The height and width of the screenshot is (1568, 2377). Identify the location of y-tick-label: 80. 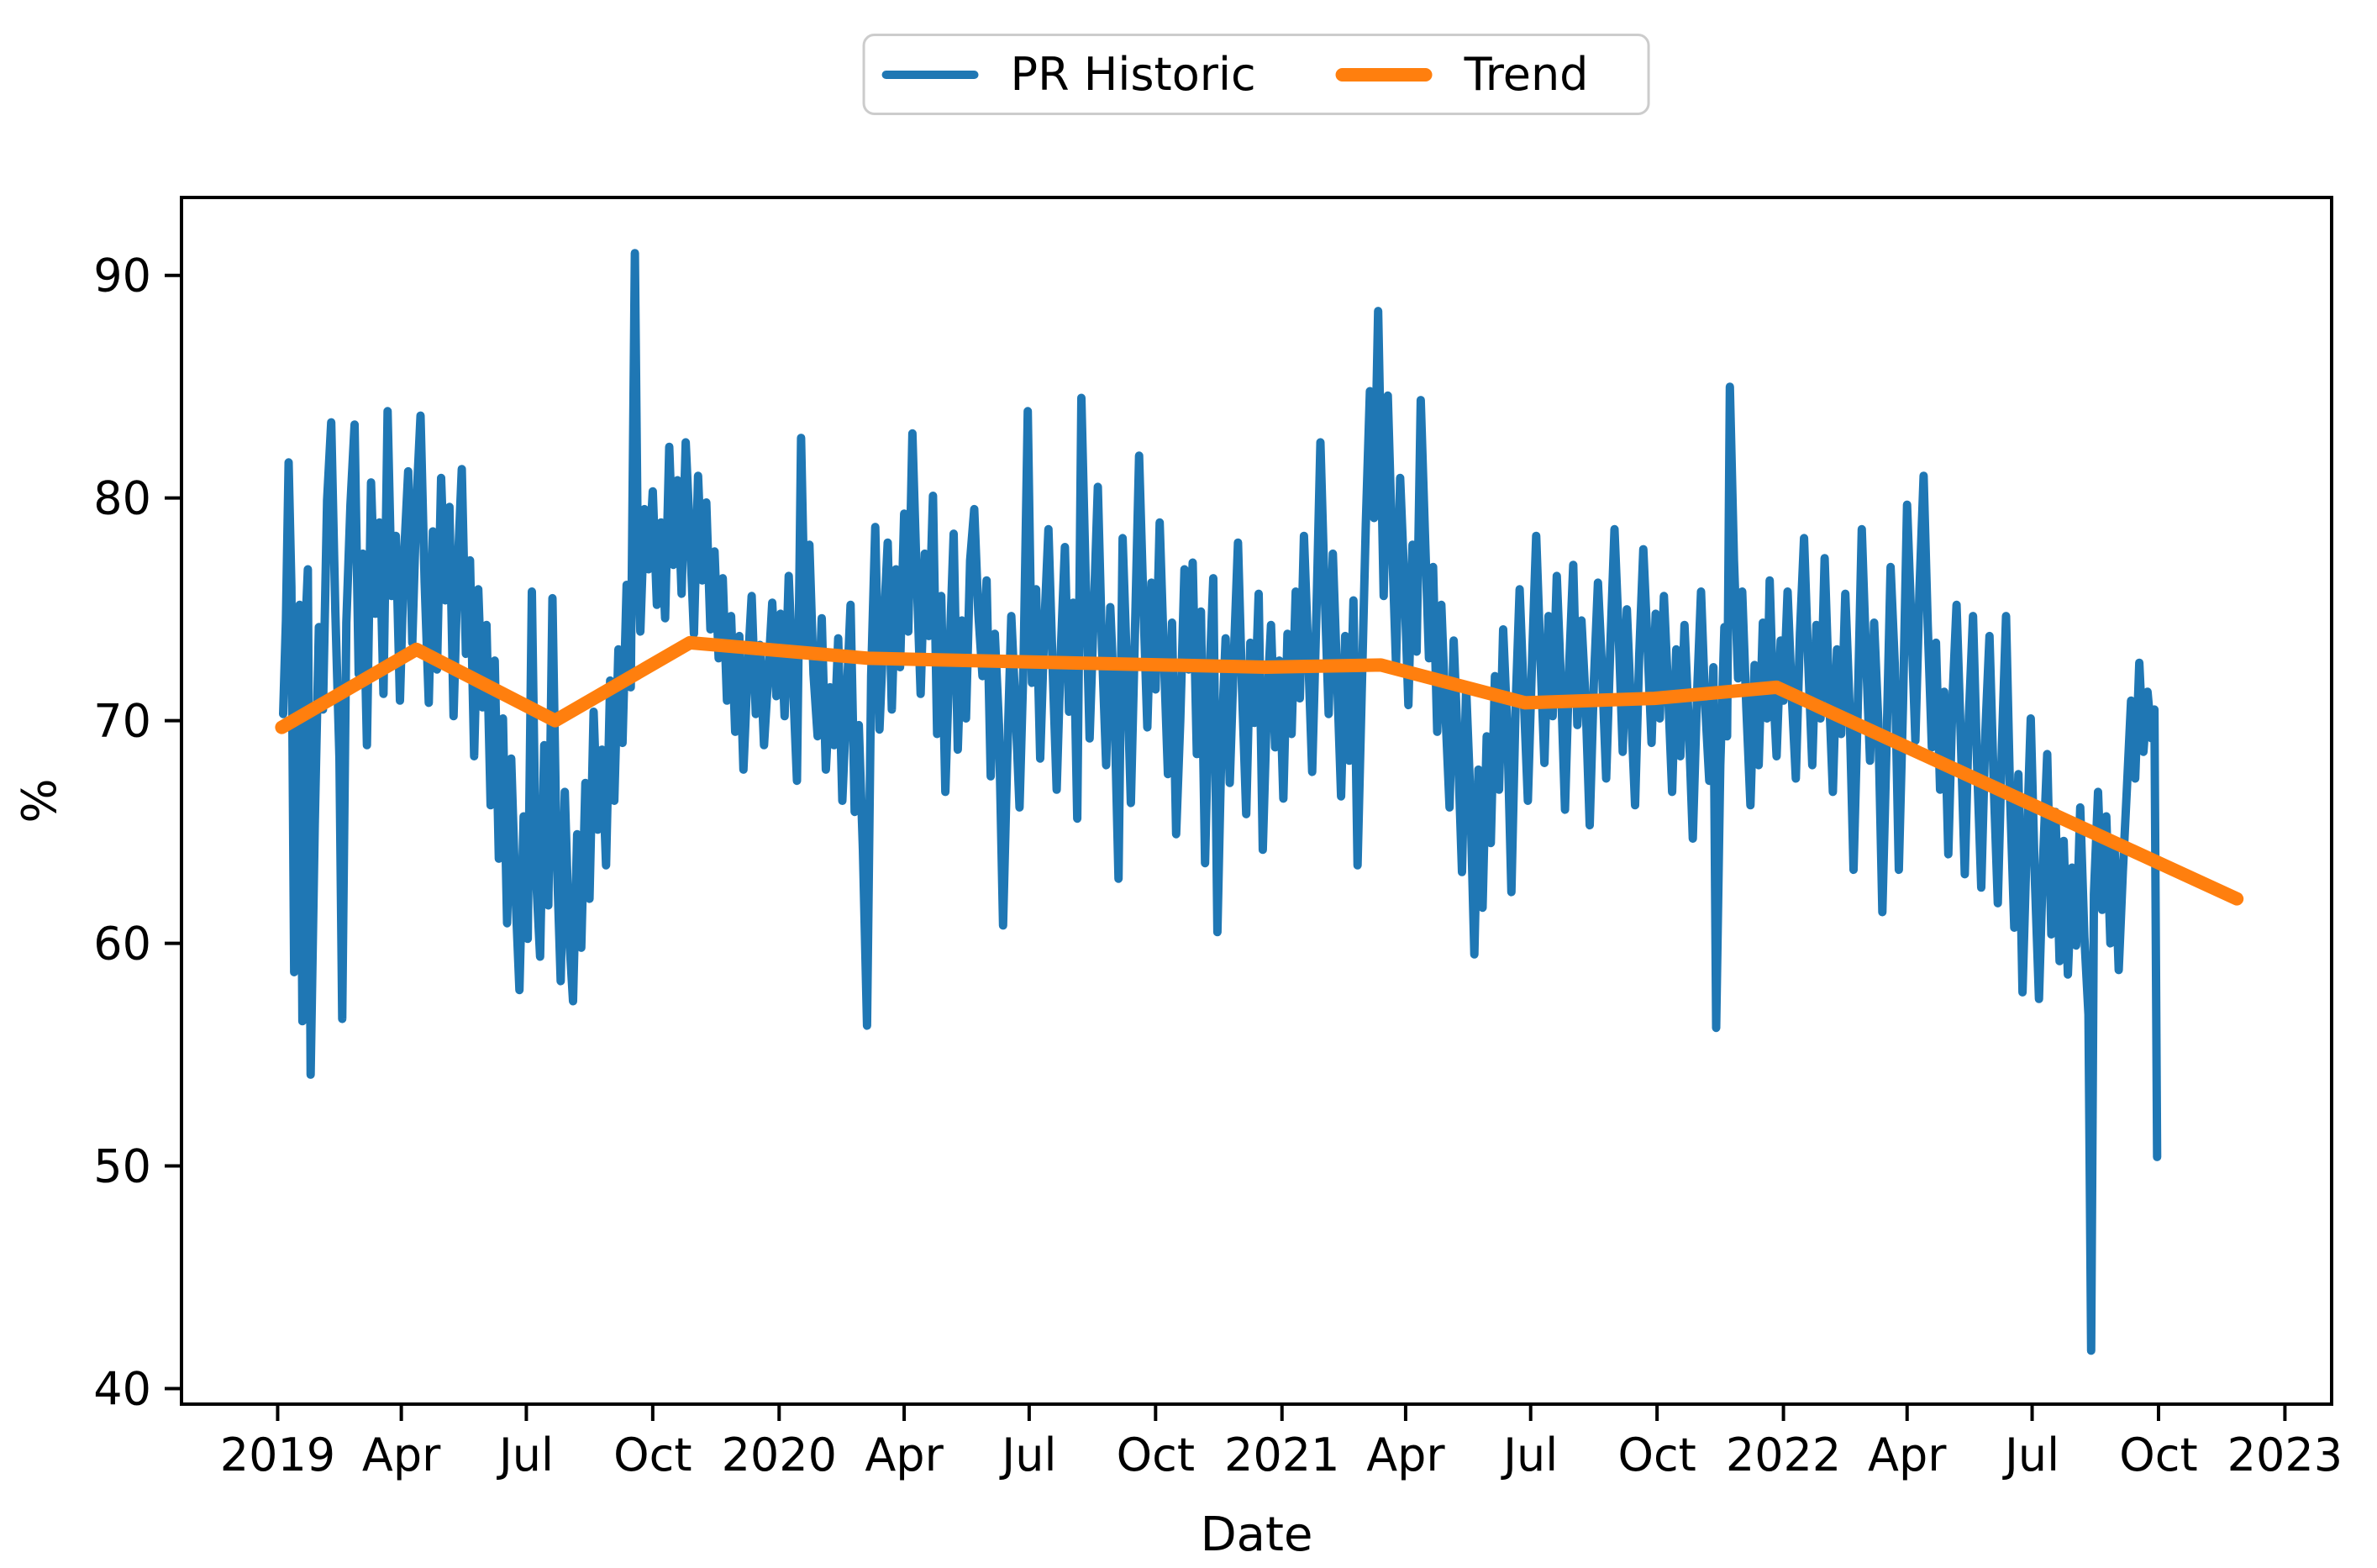
(122, 498).